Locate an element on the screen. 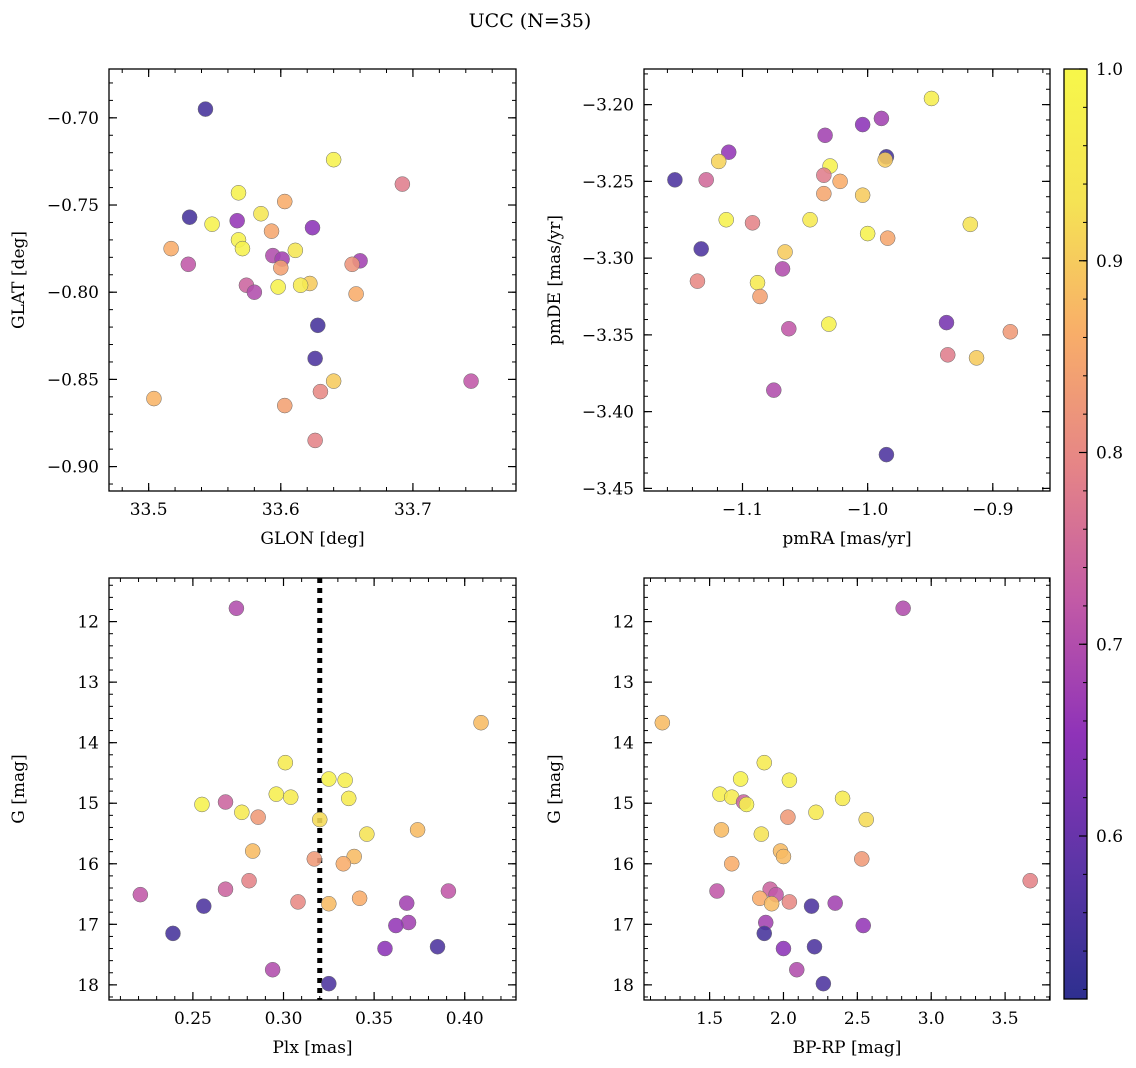  x-tick-label: −0.9 is located at coordinates (992, 510).